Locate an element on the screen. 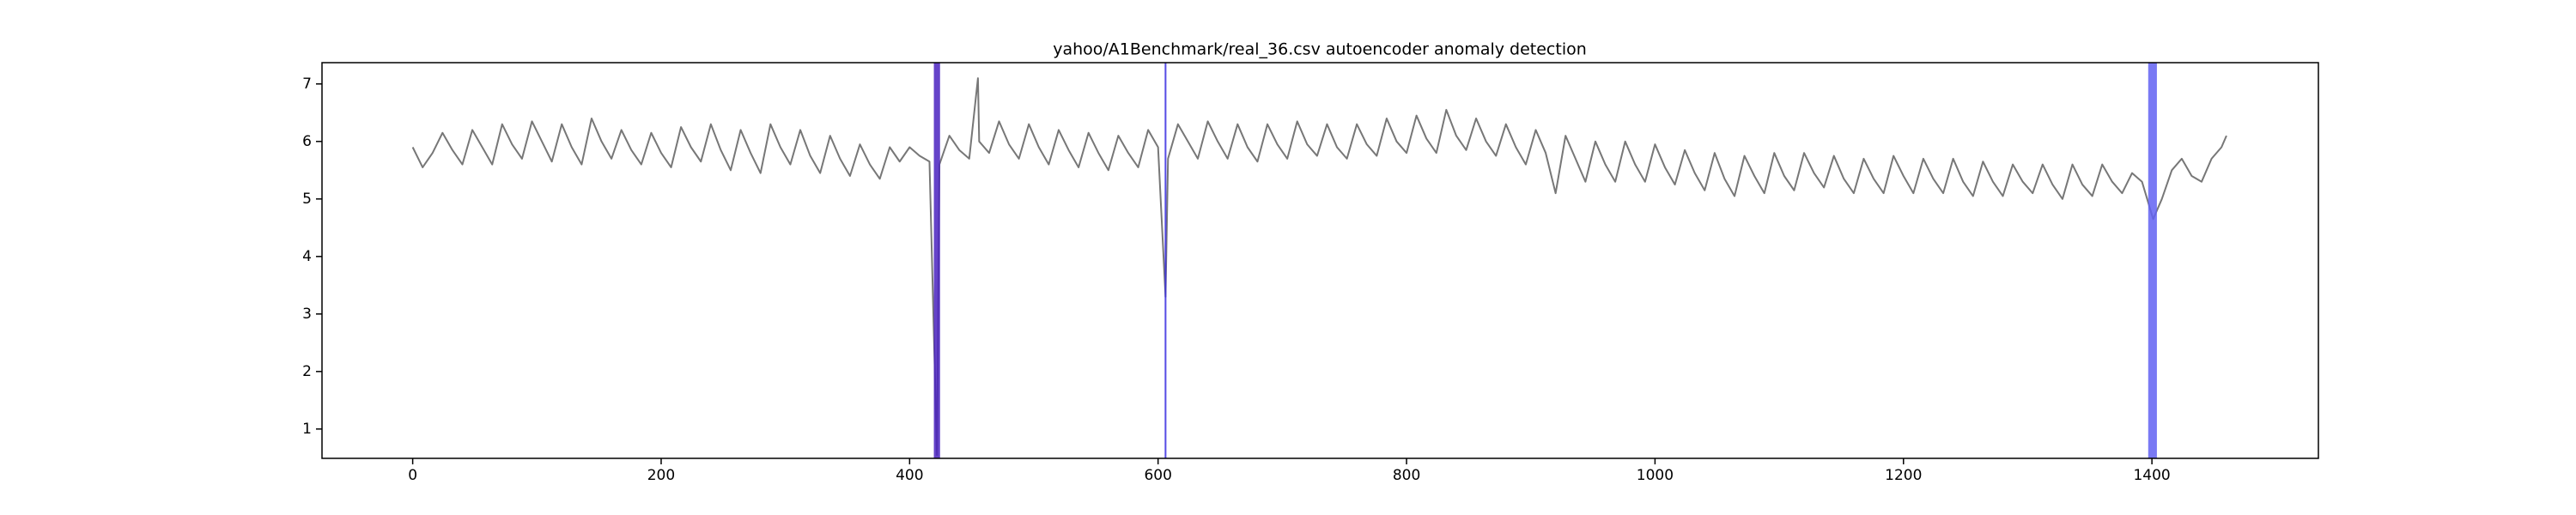 This screenshot has height=515, width=2576. x-tick-label: 800 is located at coordinates (1407, 475).